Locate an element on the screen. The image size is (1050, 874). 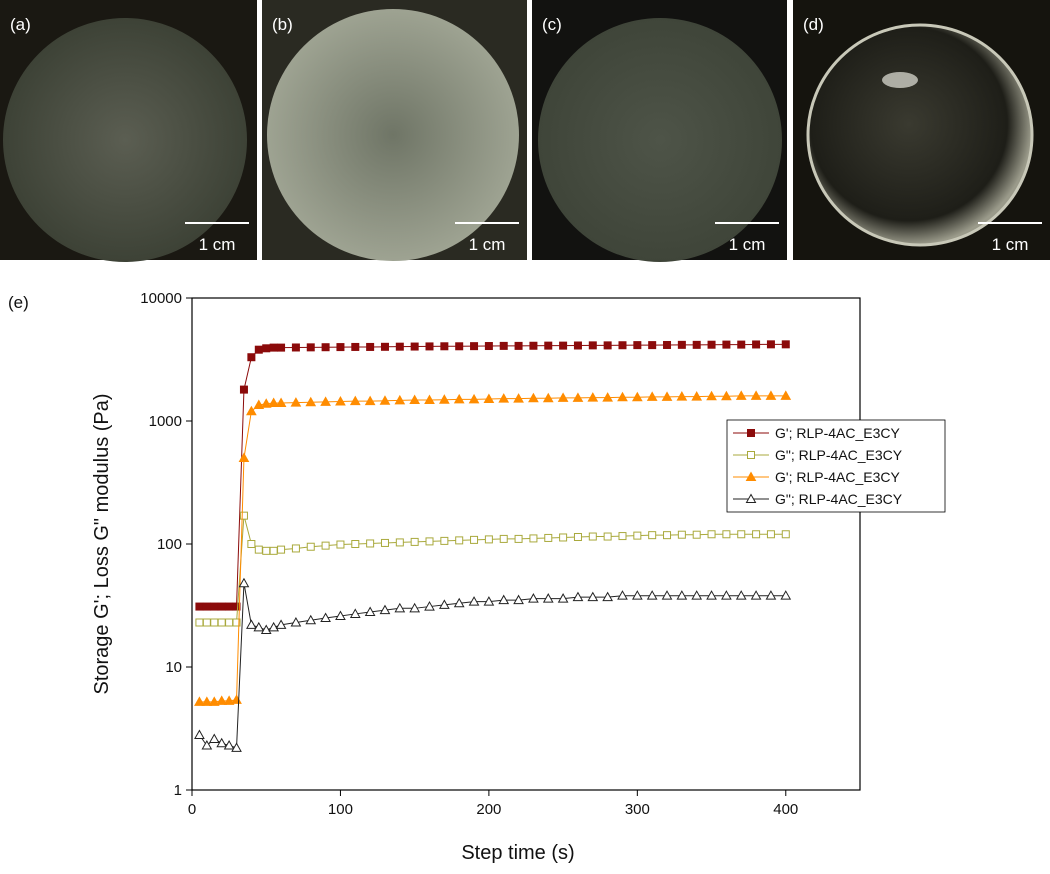
y-tick-label: 100 is located at coordinates (169, 544).